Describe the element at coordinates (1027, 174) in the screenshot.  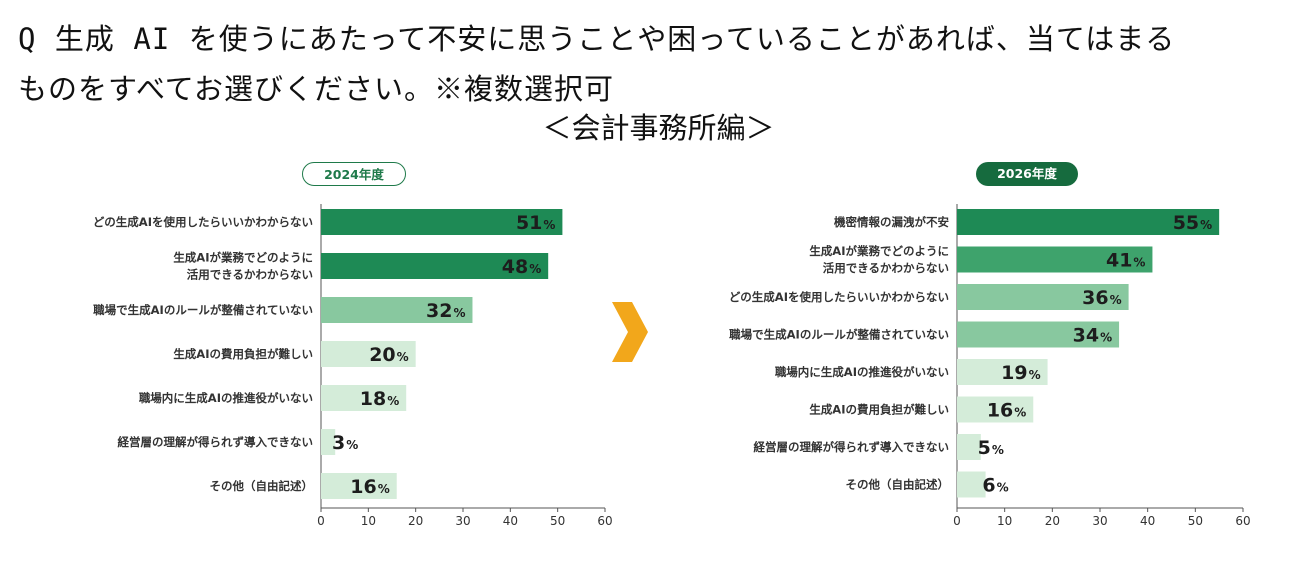
I see `year-badge-2026: 2026年度` at that location.